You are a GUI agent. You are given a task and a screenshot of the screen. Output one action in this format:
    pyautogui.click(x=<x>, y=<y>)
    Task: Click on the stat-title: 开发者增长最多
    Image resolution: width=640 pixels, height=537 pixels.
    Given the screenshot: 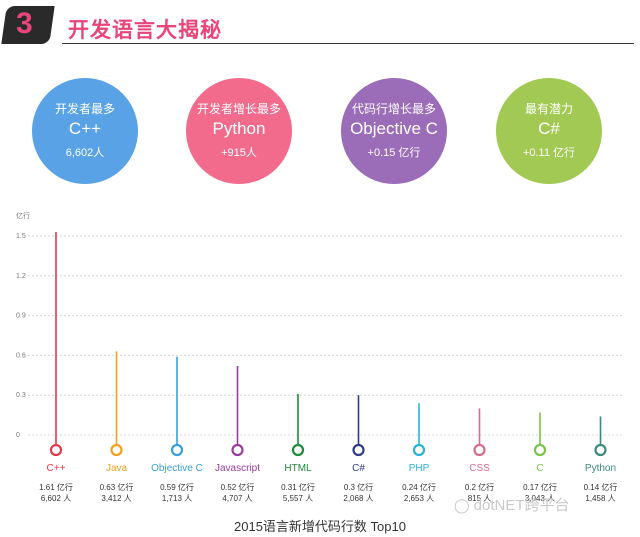 What is the action you would take?
    pyautogui.click(x=238, y=109)
    